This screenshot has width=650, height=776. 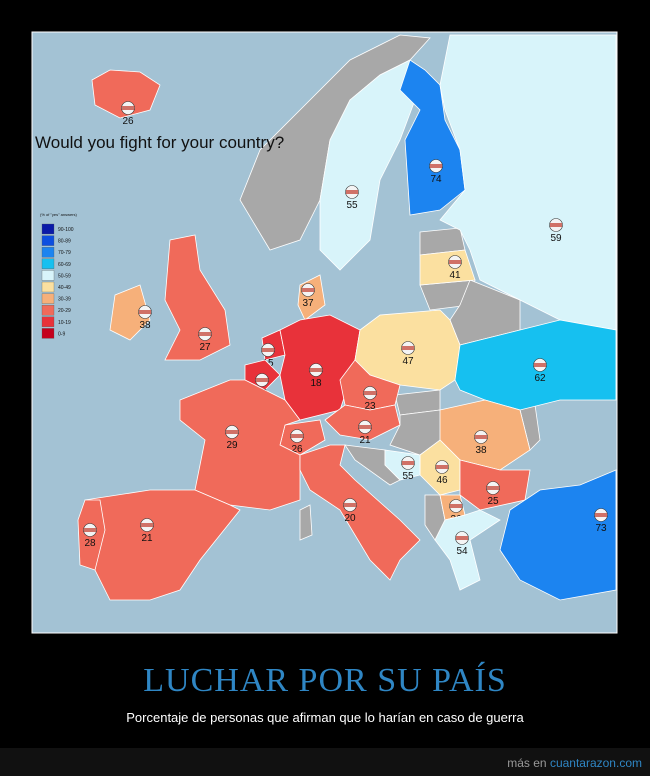 I want to click on latvia, so click(x=447, y=267).